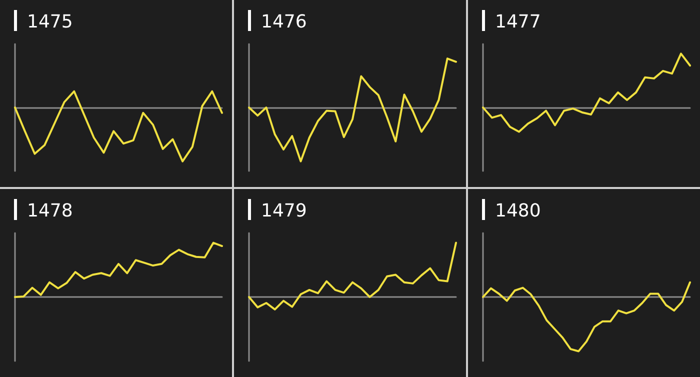  Describe the element at coordinates (50, 22) in the screenshot. I see `chart-title: 1475` at that location.